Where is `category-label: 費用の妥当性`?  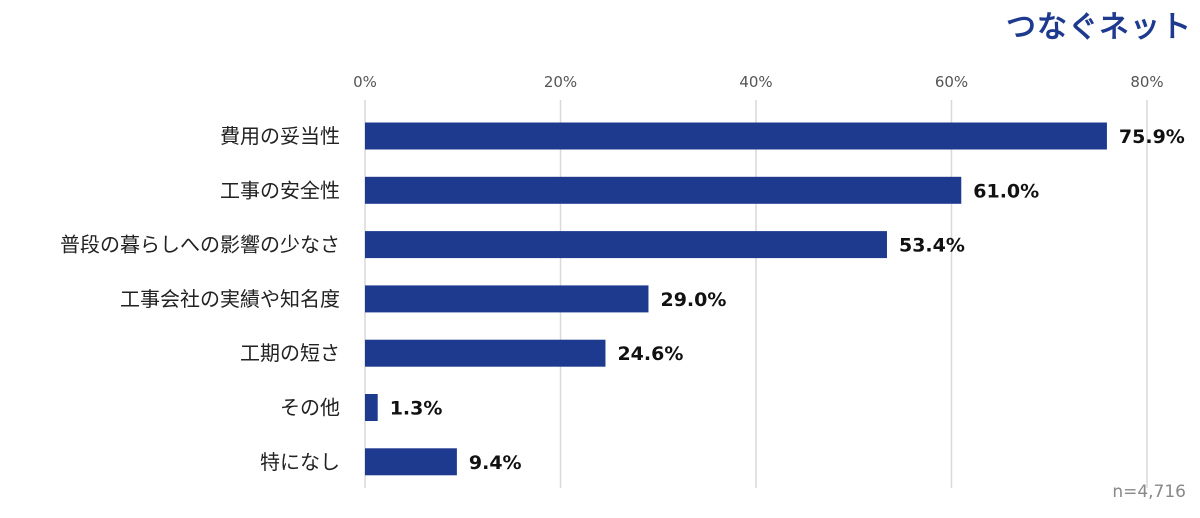 category-label: 費用の妥当性 is located at coordinates (280, 136).